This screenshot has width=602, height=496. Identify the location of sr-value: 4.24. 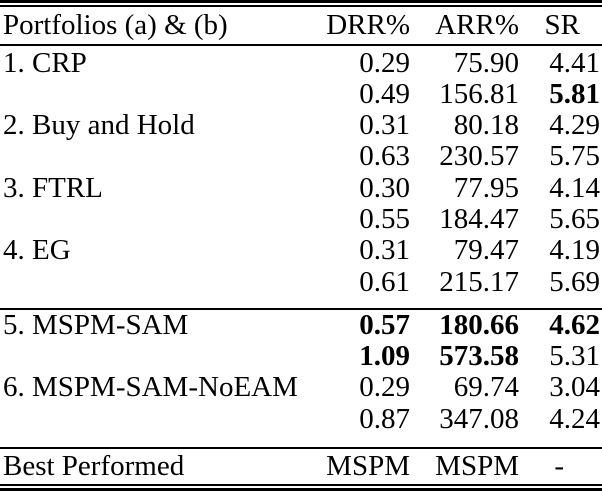
(574, 418).